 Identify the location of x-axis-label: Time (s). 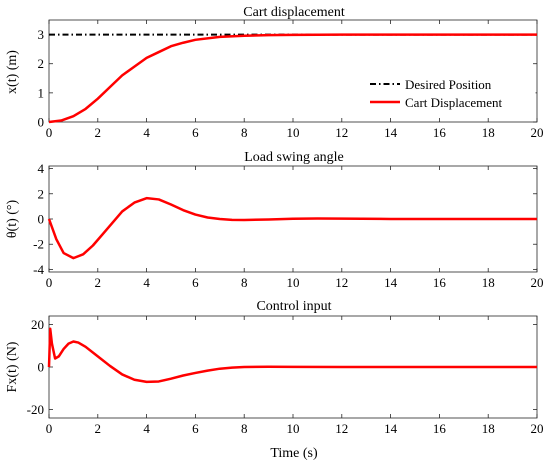
(294, 453).